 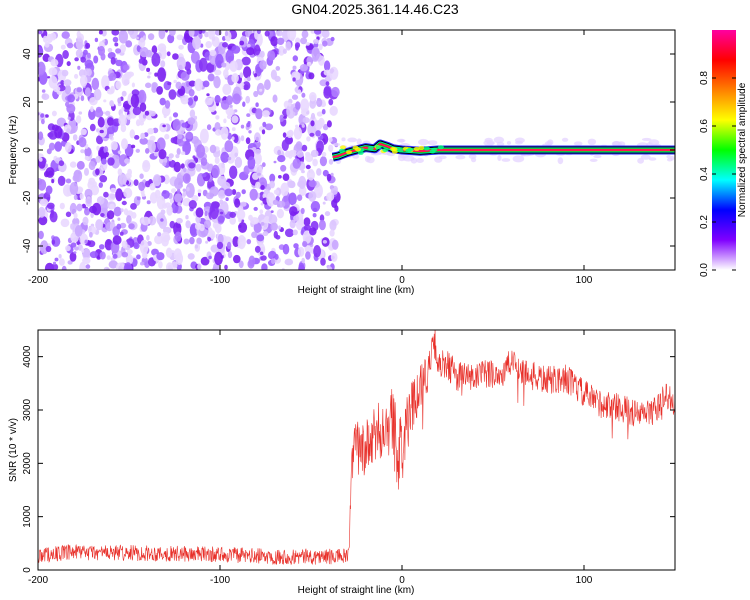 I want to click on snr-x-label: Height of straight line (km), so click(x=356, y=590).